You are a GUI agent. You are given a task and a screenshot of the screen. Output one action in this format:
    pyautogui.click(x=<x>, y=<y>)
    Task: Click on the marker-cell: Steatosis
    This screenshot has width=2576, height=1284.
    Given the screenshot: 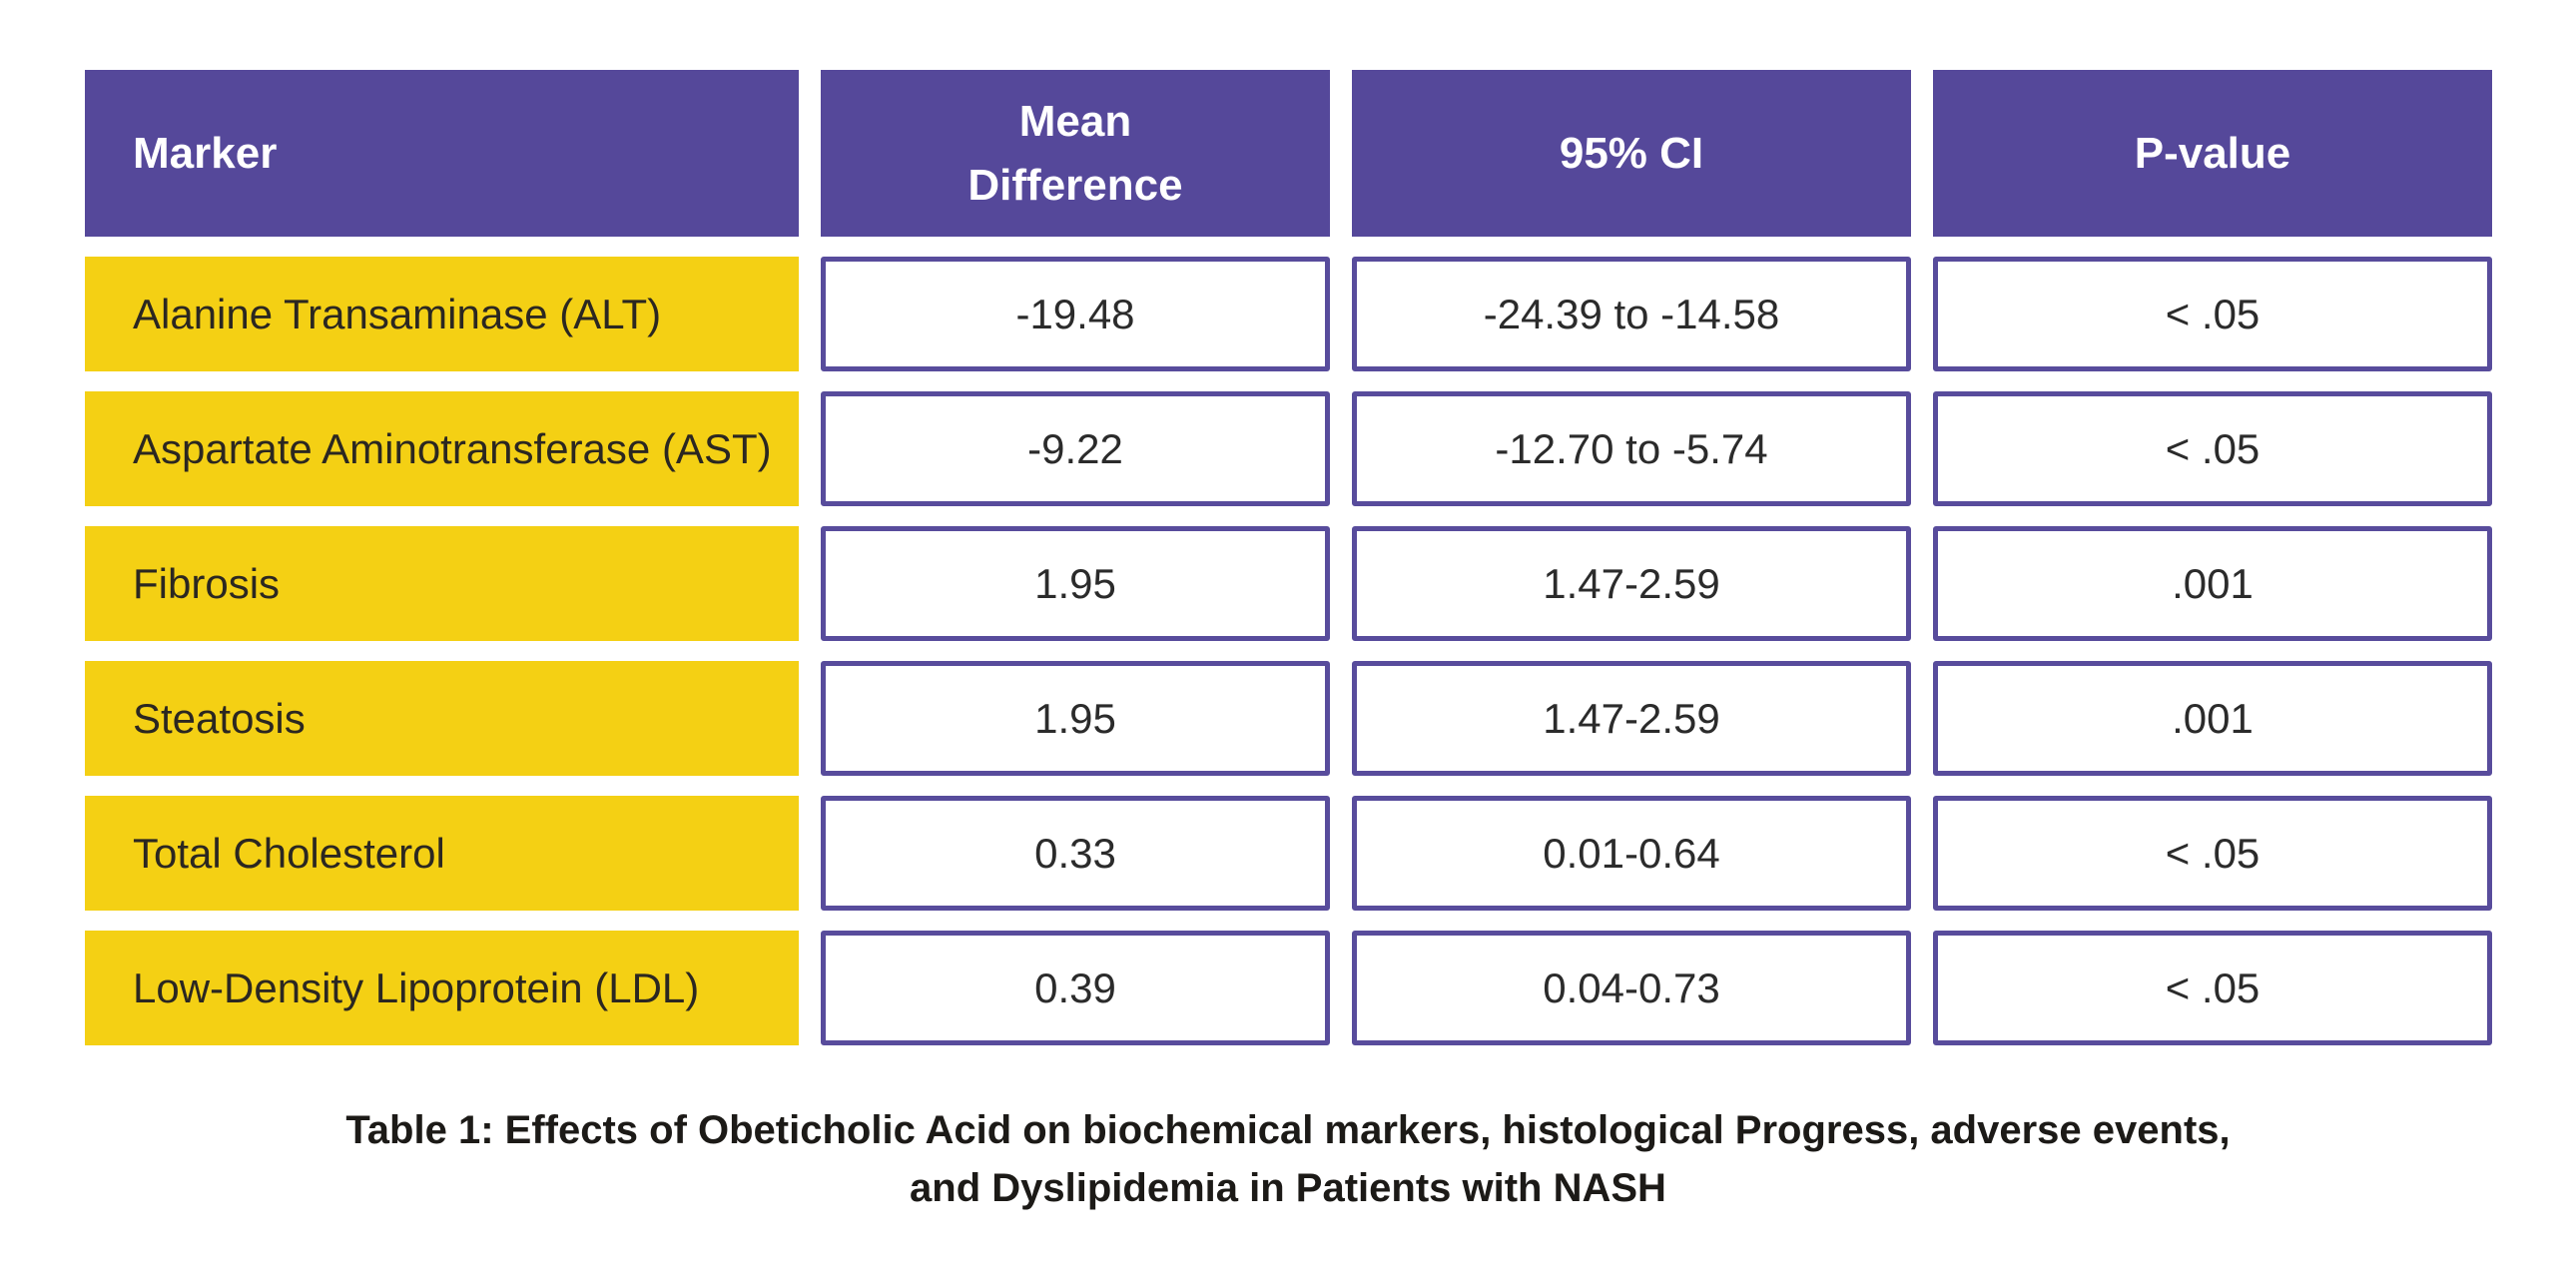 What is the action you would take?
    pyautogui.click(x=442, y=718)
    